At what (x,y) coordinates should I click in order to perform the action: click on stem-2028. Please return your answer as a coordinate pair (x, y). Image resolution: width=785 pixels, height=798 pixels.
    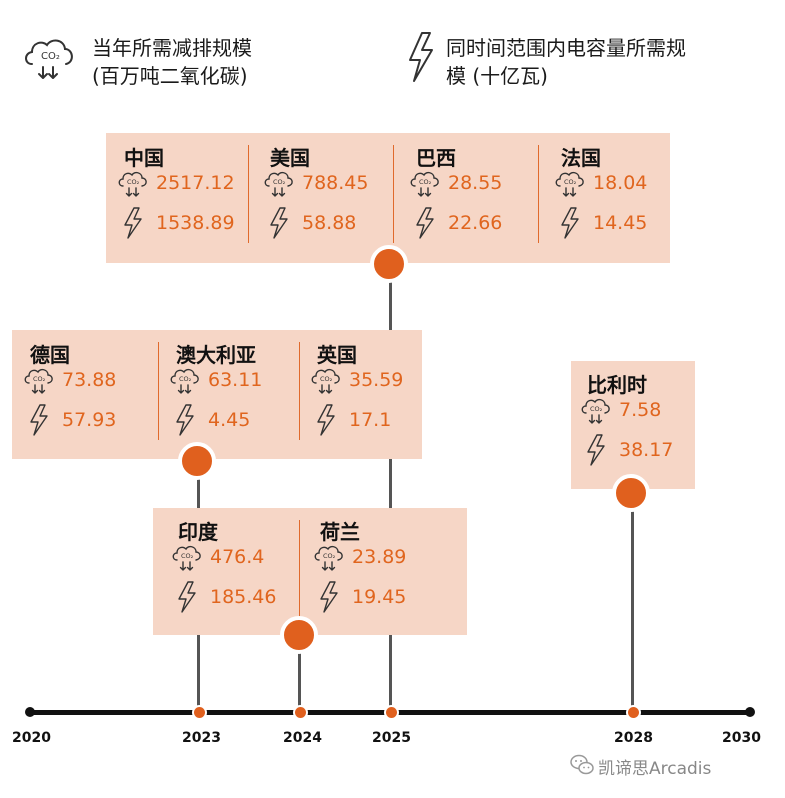
    Looking at the image, I should click on (632, 603).